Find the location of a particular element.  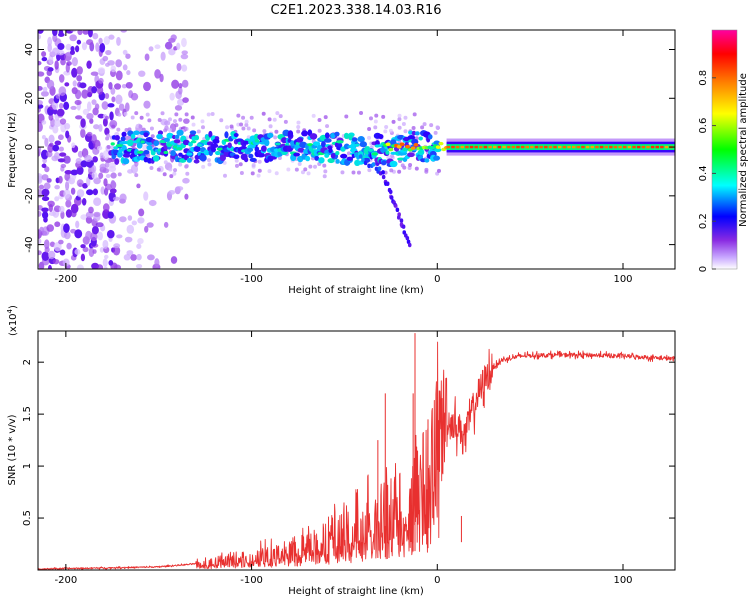

spectrogram-y-tick-label: 20 is located at coordinates (29, 98).